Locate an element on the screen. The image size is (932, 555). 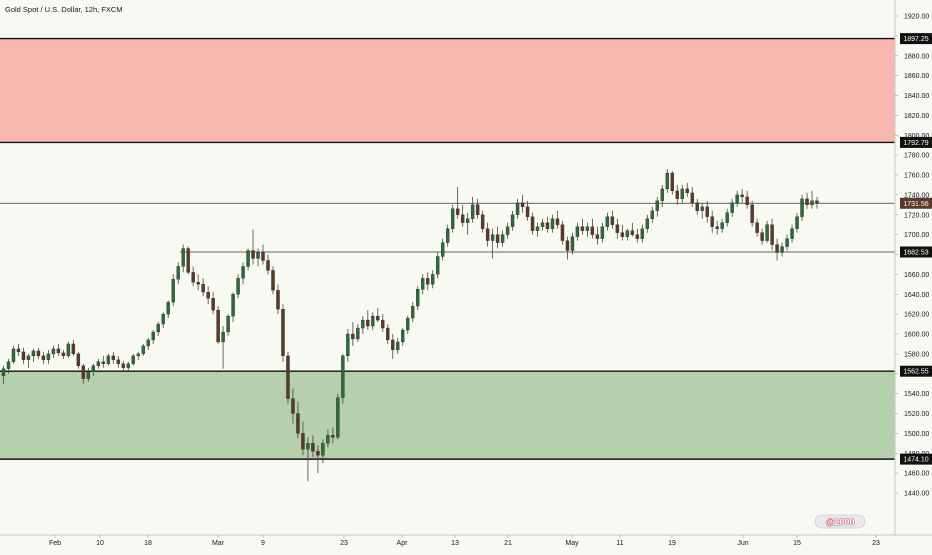
price-tag: 1562.55 is located at coordinates (916, 371).